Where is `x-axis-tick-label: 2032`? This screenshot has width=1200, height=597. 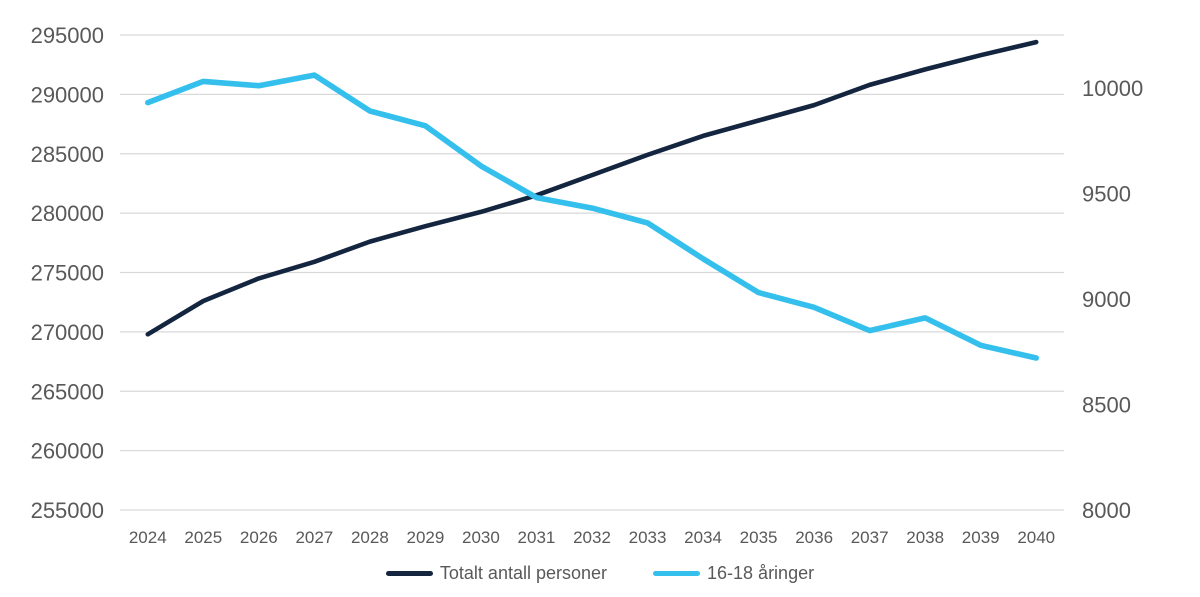 x-axis-tick-label: 2032 is located at coordinates (592, 537).